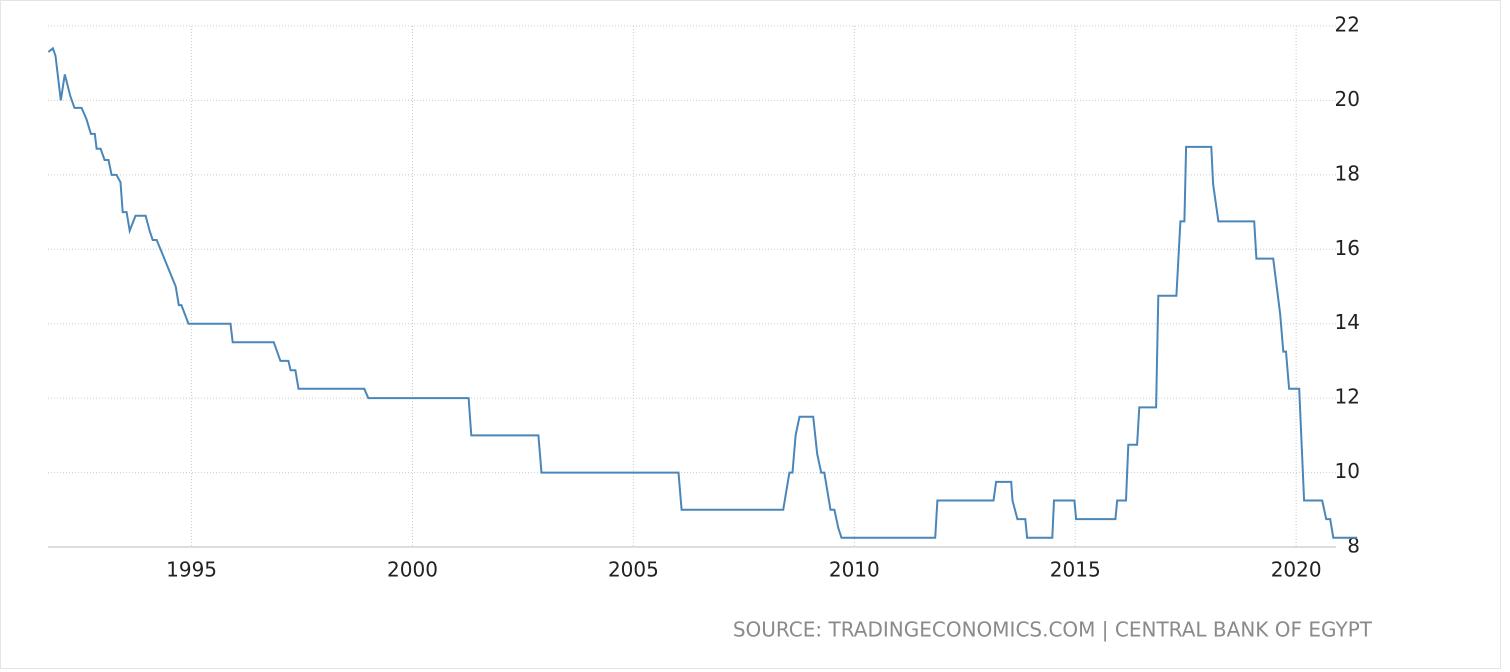 The height and width of the screenshot is (672, 1510). I want to click on x-tick-label: 1995, so click(191, 570).